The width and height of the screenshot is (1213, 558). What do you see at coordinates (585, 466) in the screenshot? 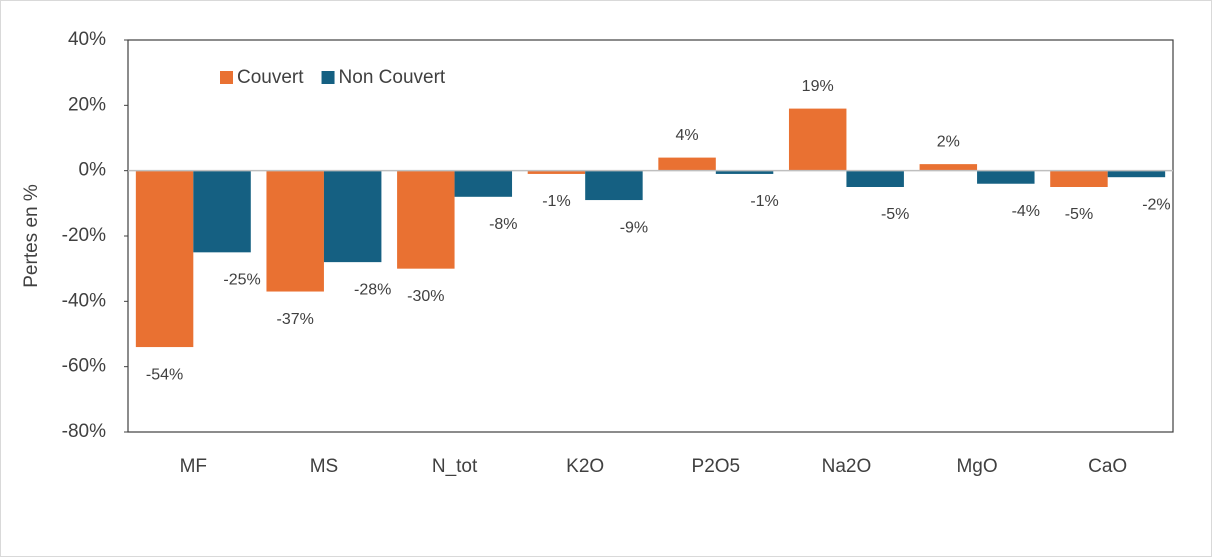
I see `x-tick-label: K2O` at bounding box center [585, 466].